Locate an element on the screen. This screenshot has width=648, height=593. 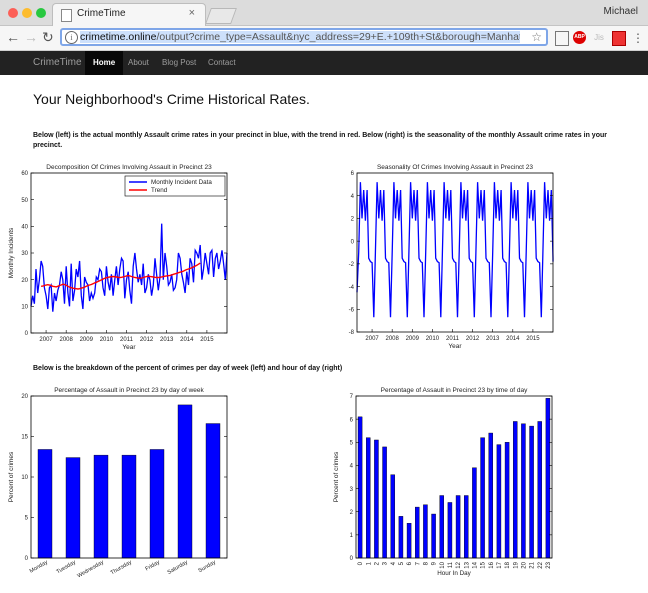
y-tick-label: 40 is located at coordinates (24, 228).